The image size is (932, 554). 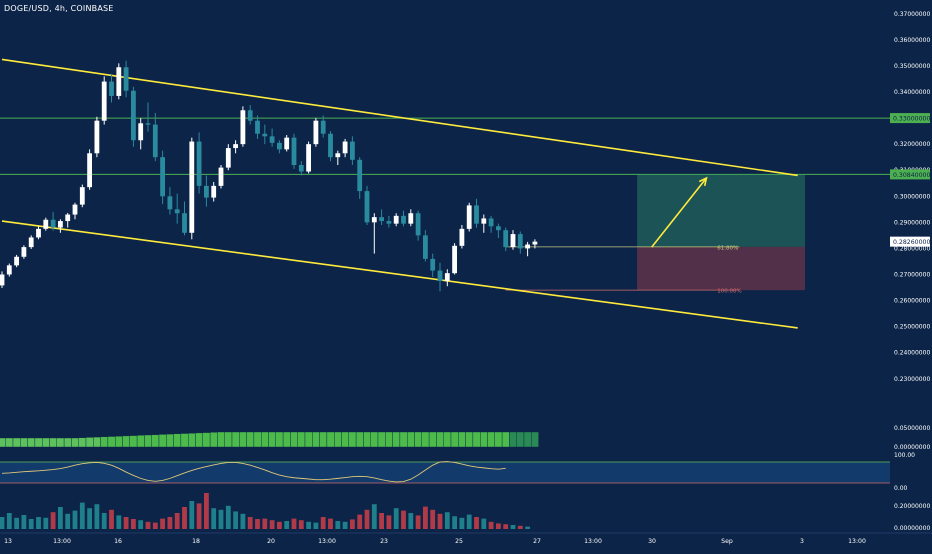 I want to click on price-tick-label: 0.23000000, so click(x=912, y=379).